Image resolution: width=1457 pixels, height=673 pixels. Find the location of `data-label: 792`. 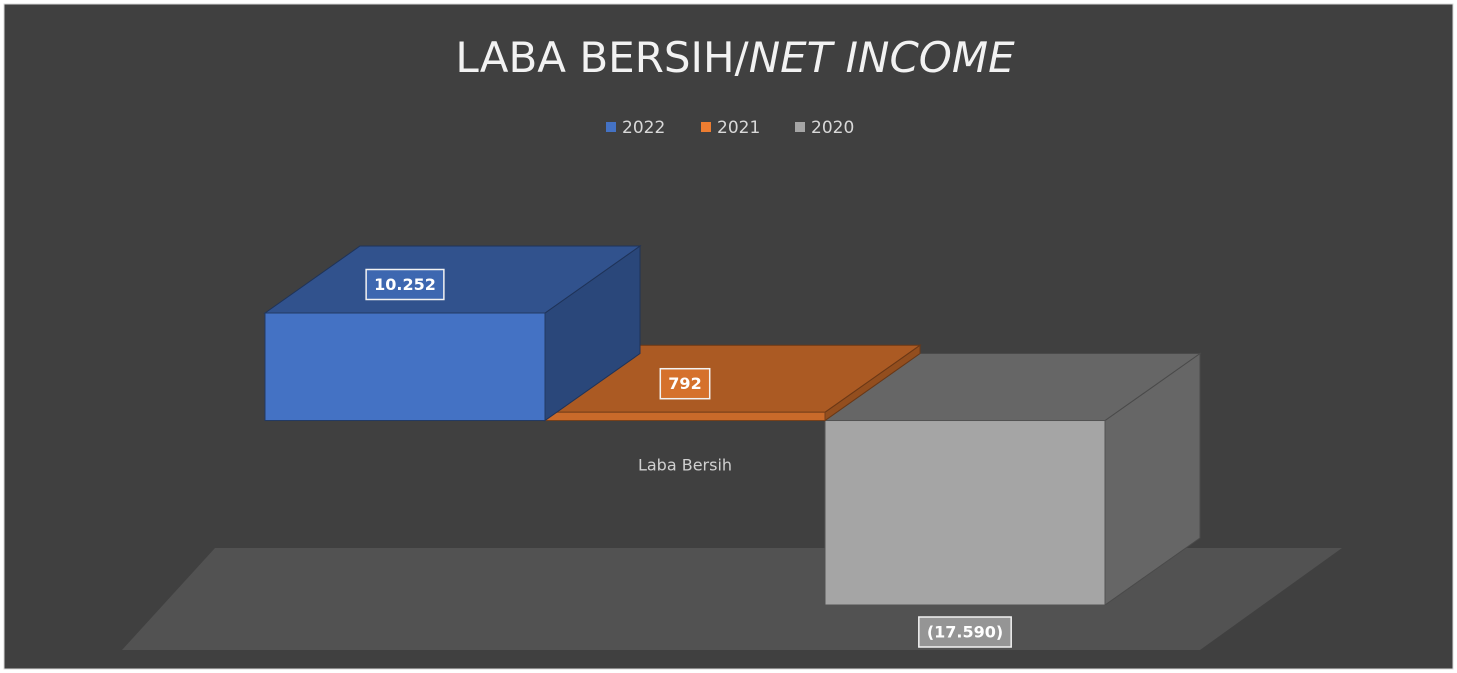

data-label: 792 is located at coordinates (685, 383).